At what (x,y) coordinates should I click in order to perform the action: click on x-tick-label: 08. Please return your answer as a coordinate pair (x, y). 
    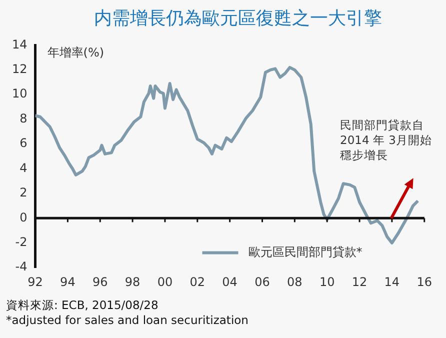
    Looking at the image, I should click on (294, 281).